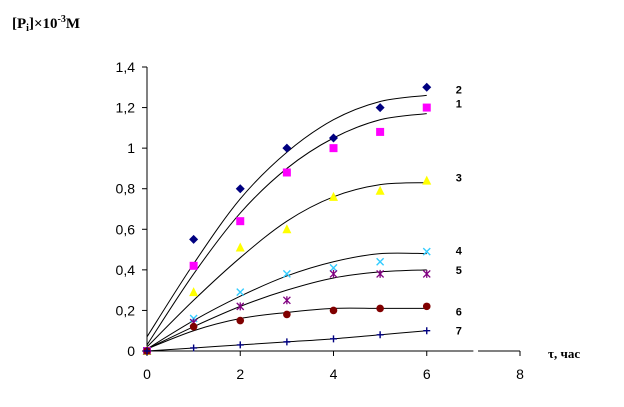 The image size is (624, 407). Describe the element at coordinates (131, 351) in the screenshot. I see `y-tick-label: 0` at that location.